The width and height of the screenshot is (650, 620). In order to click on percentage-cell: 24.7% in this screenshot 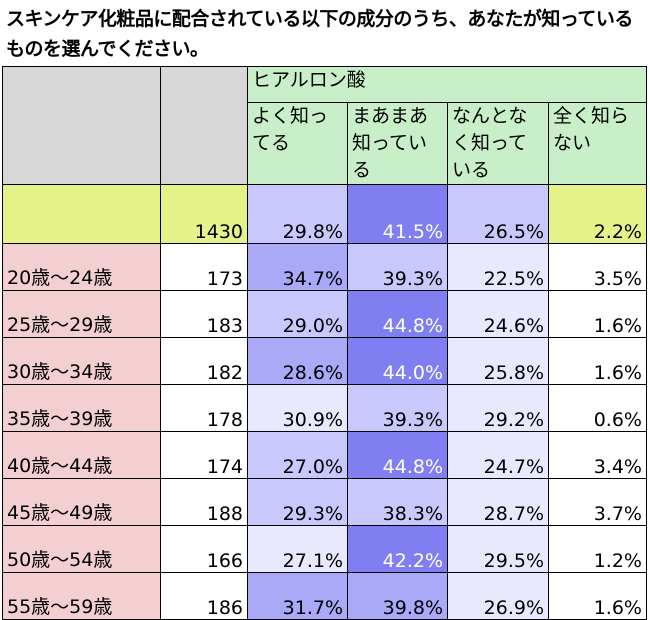, I will do `click(498, 455)`.